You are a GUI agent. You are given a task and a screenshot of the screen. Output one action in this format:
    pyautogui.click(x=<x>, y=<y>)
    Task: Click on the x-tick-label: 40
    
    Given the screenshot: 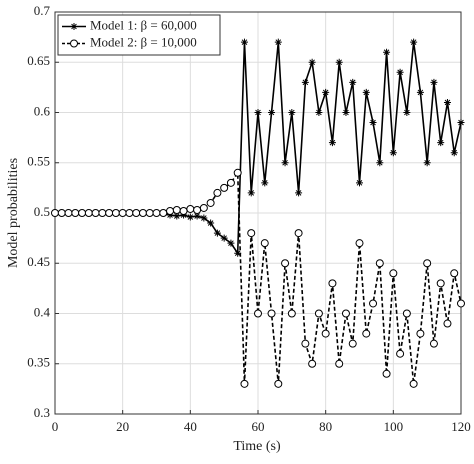 What is the action you would take?
    pyautogui.click(x=190, y=426)
    